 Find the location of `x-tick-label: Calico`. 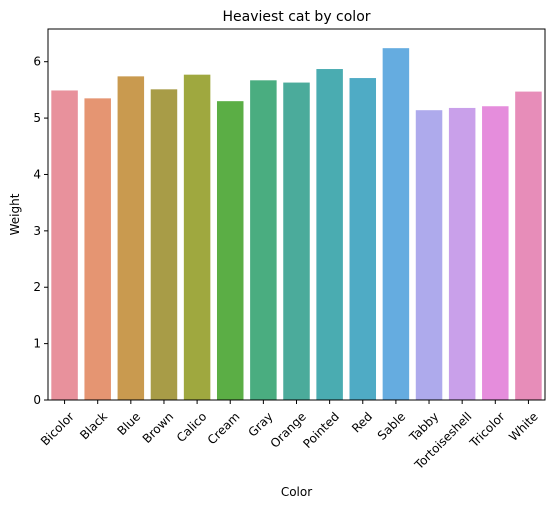

x-tick-label: Calico is located at coordinates (192, 427).